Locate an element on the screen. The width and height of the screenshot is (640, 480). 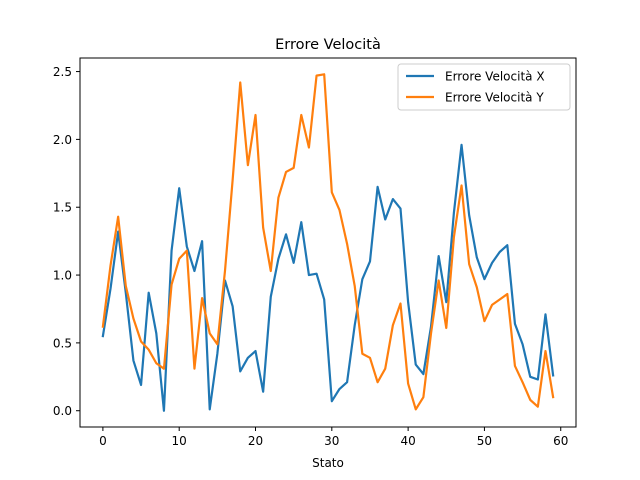
legend-box is located at coordinates (484, 87).